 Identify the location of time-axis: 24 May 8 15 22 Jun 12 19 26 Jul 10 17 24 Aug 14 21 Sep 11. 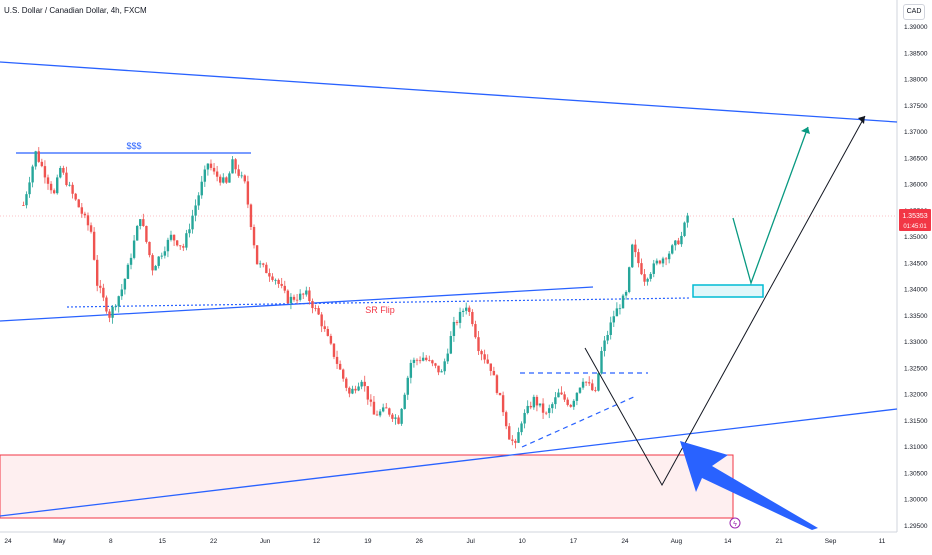
(444, 541).